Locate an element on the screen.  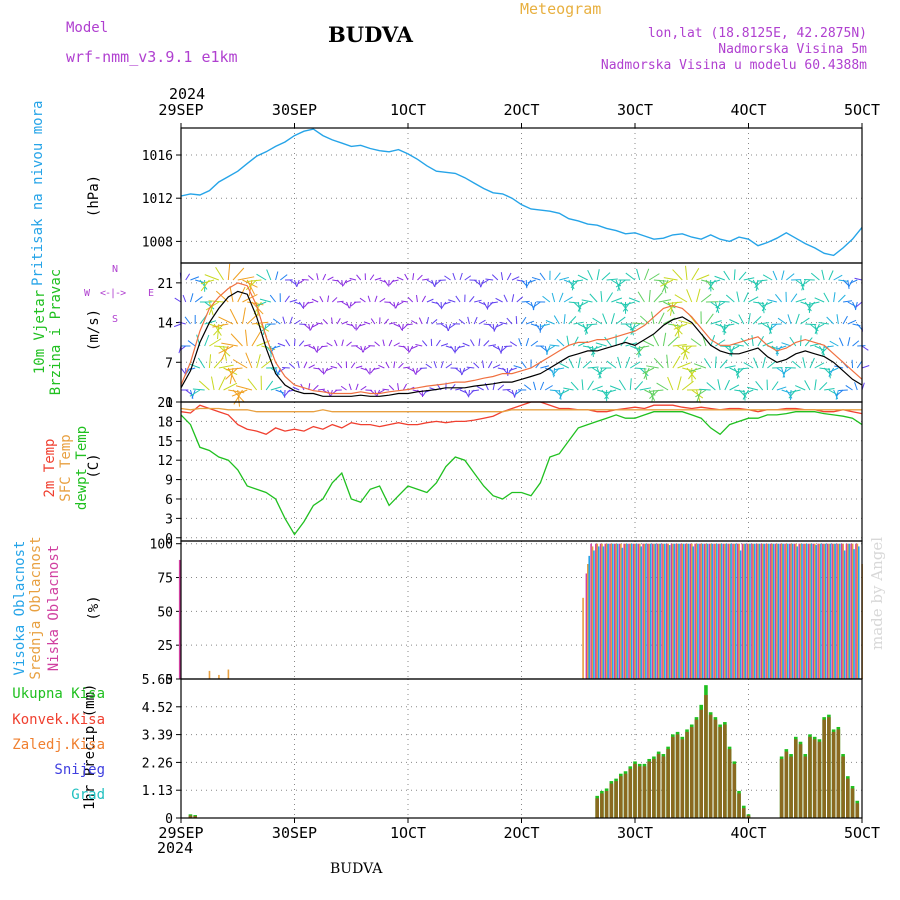
lonlat-label: lon,lat (18.8125E, 42.2875N) is located at coordinates (757, 33).